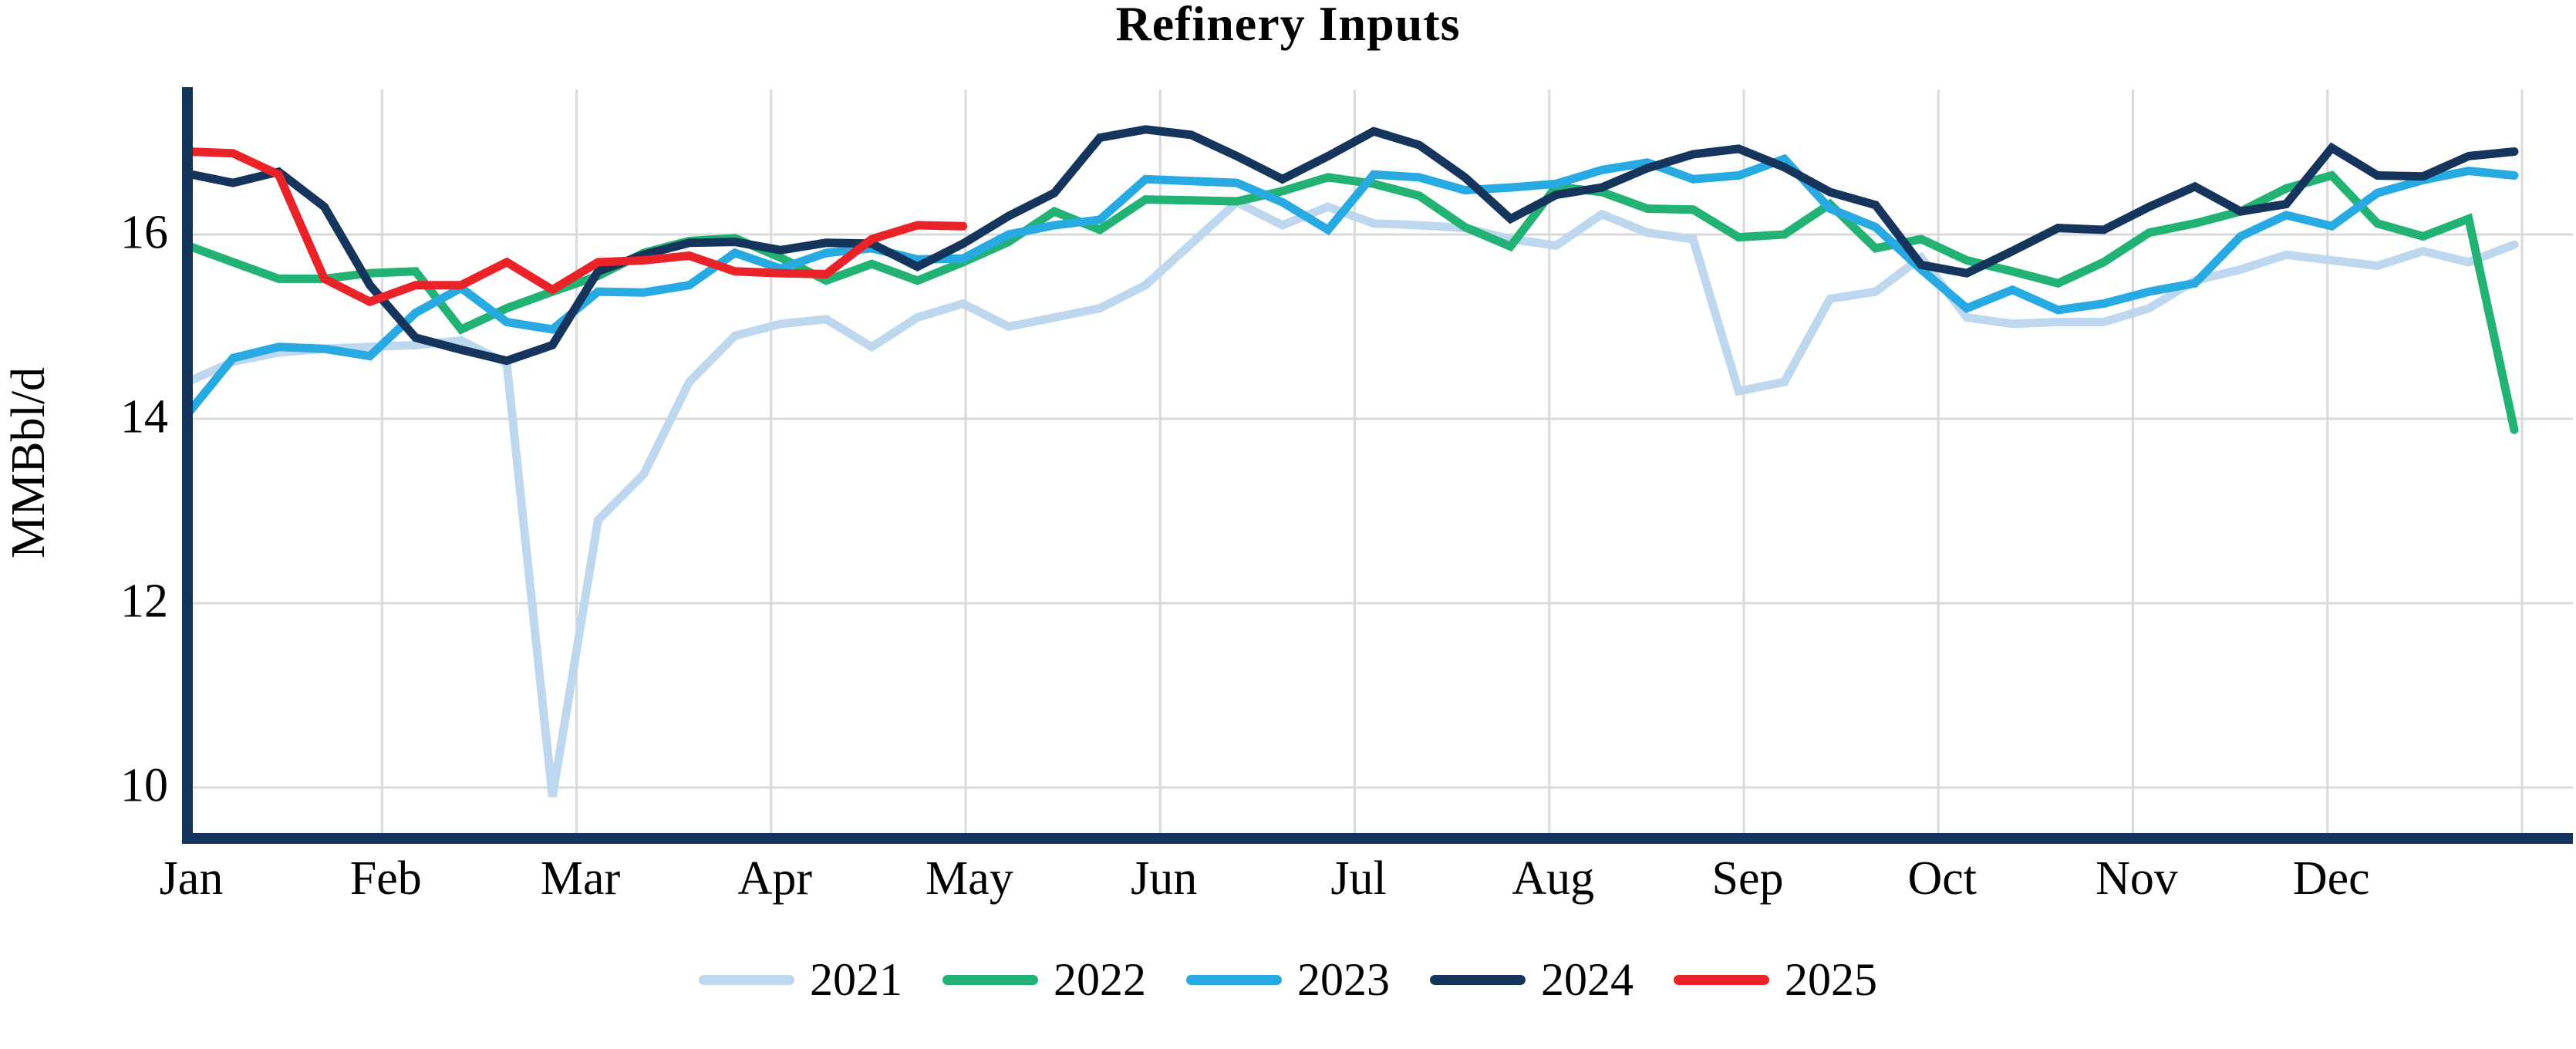  I want to click on legend-item-2022: 2022, so click(1044, 979).